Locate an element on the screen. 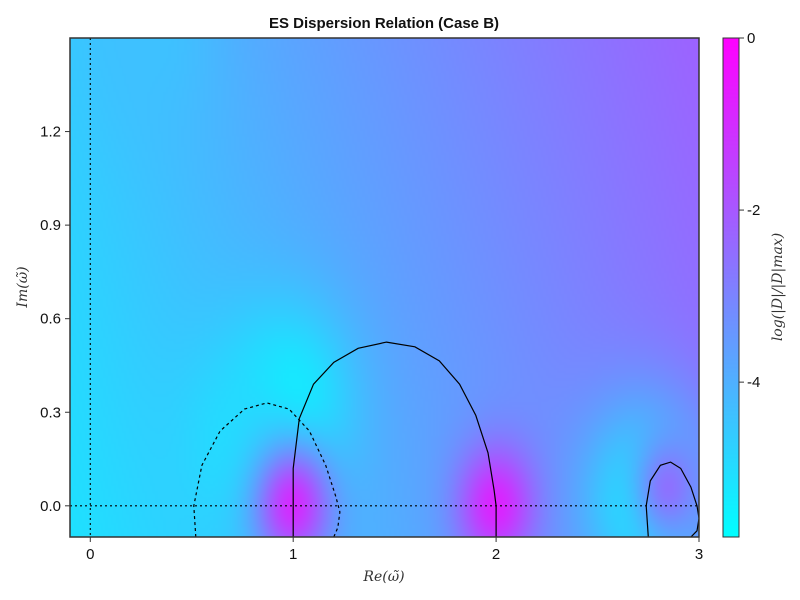 The width and height of the screenshot is (800, 600). x-tick-label: 0 is located at coordinates (90, 554).